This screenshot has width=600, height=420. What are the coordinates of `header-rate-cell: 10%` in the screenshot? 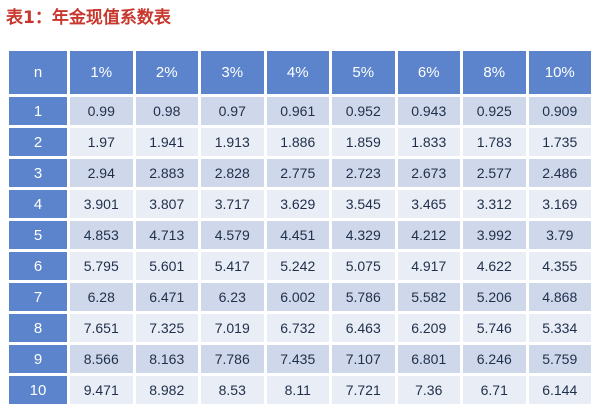 It's located at (559, 72).